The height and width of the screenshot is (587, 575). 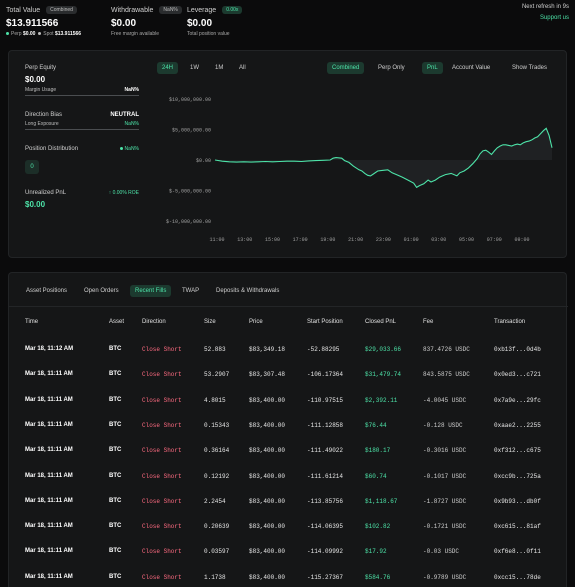 What do you see at coordinates (154, 322) in the screenshot?
I see `col-direction: Direction` at bounding box center [154, 322].